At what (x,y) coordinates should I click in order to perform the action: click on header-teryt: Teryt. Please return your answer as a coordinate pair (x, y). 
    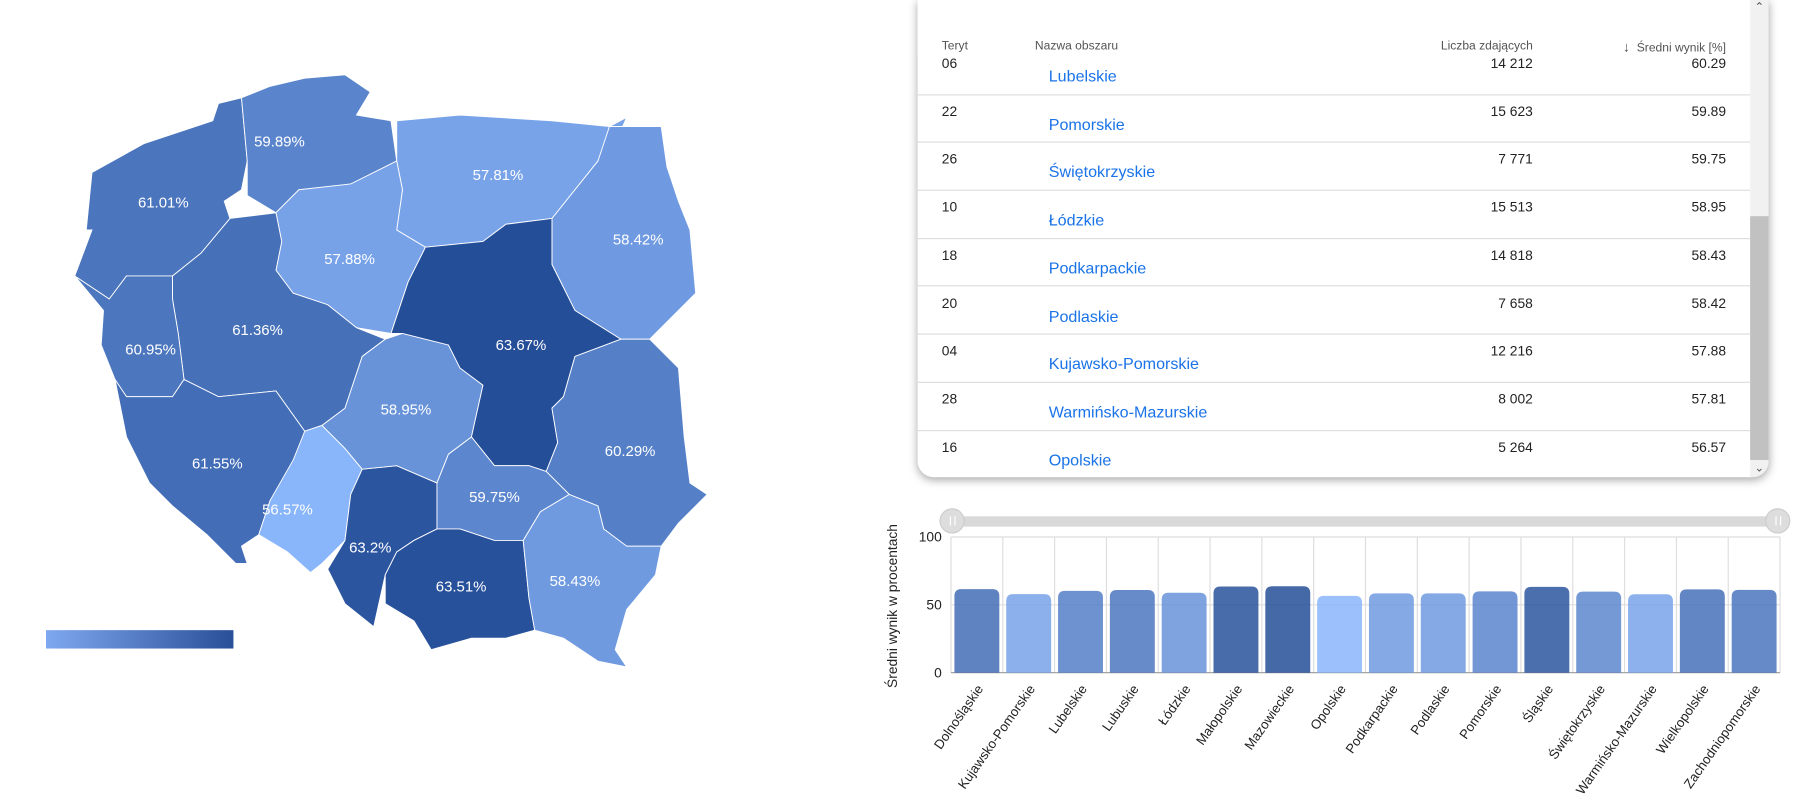
    Looking at the image, I should click on (954, 46).